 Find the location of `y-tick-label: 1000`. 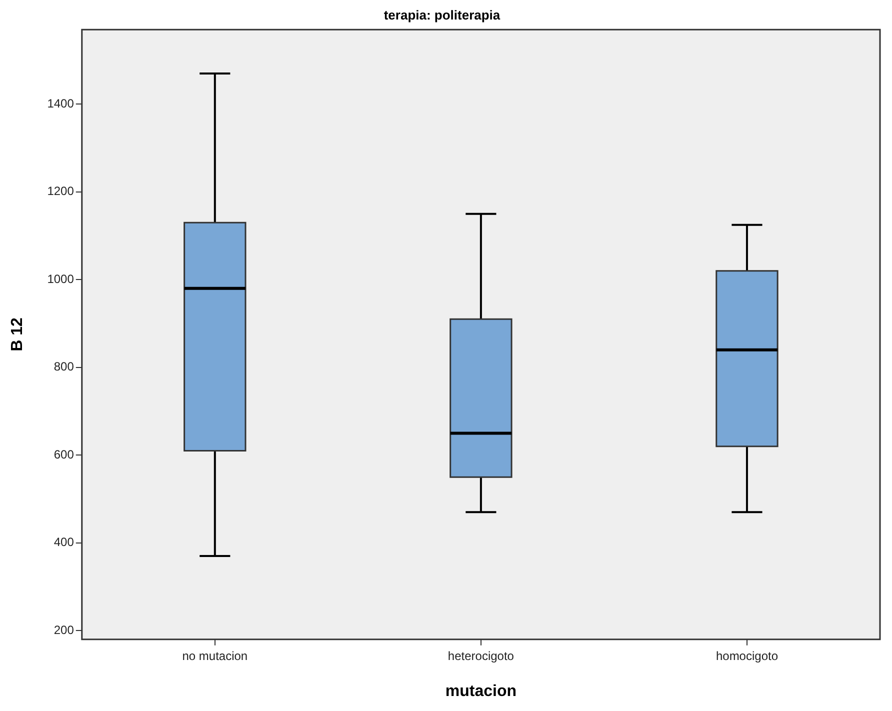

y-tick-label: 1000 is located at coordinates (60, 279).